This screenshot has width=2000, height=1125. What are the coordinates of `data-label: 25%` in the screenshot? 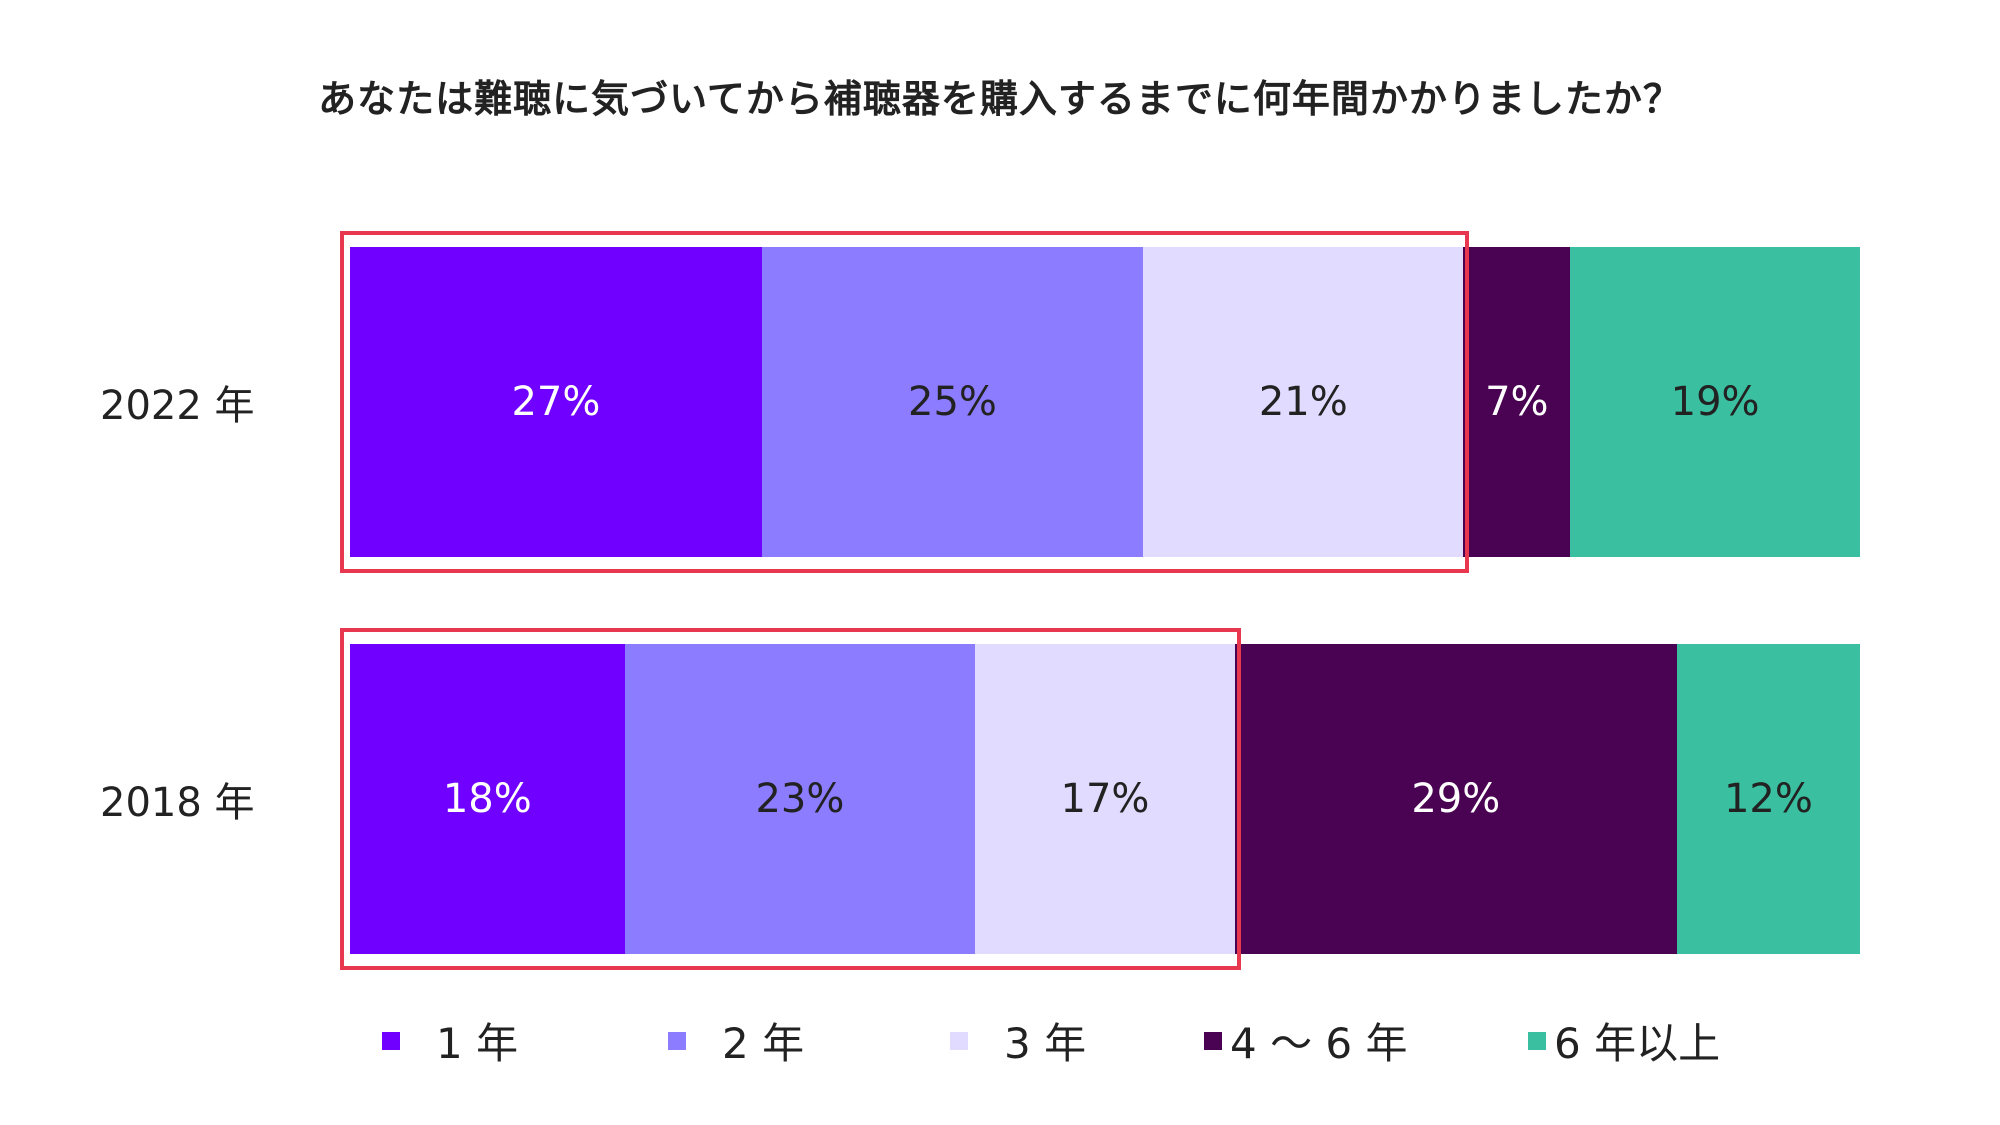 It's located at (952, 402).